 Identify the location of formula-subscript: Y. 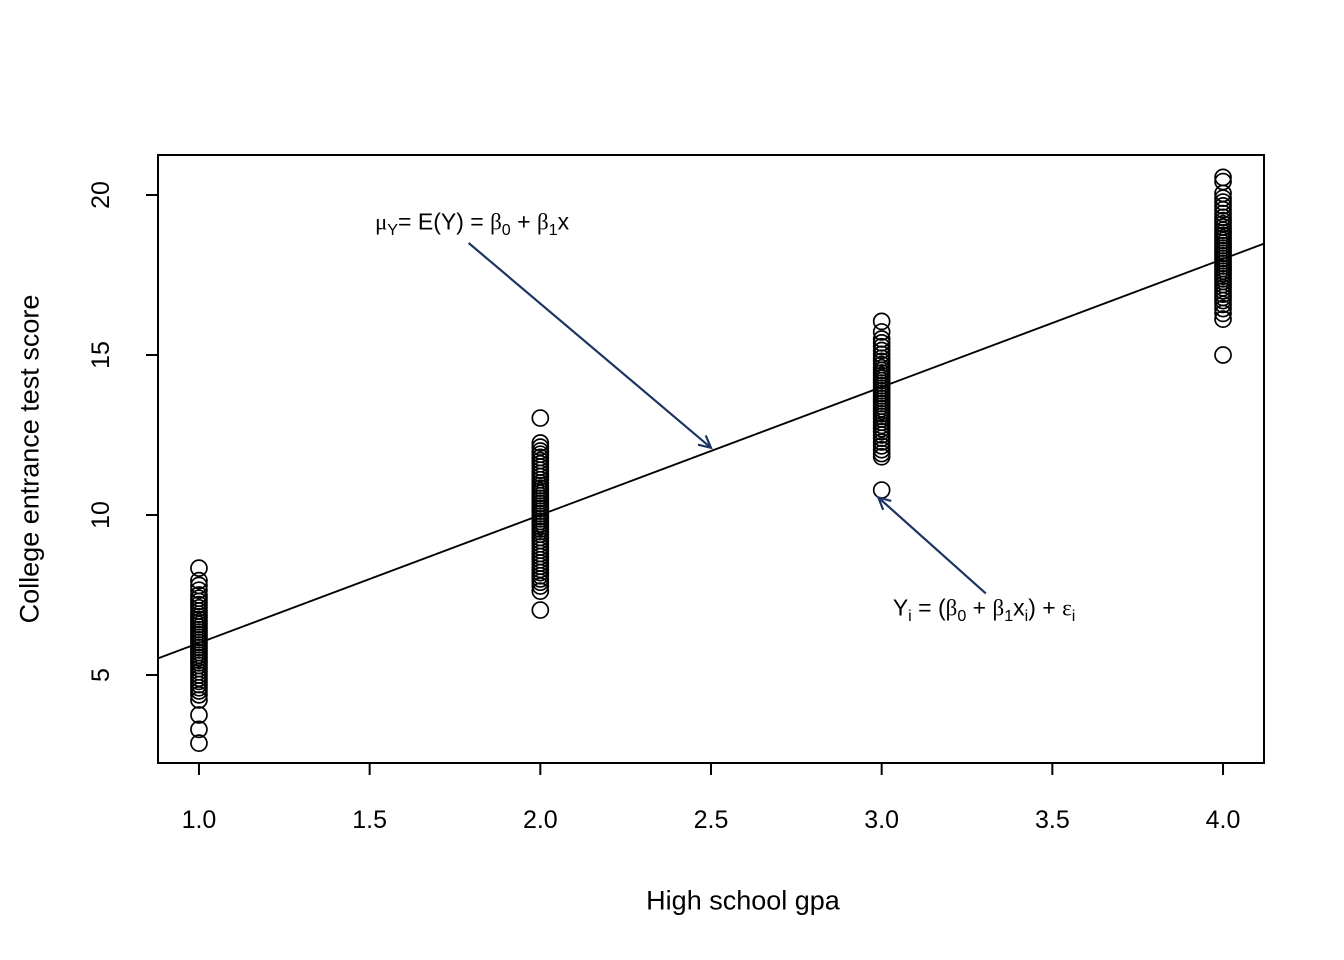
(393, 230).